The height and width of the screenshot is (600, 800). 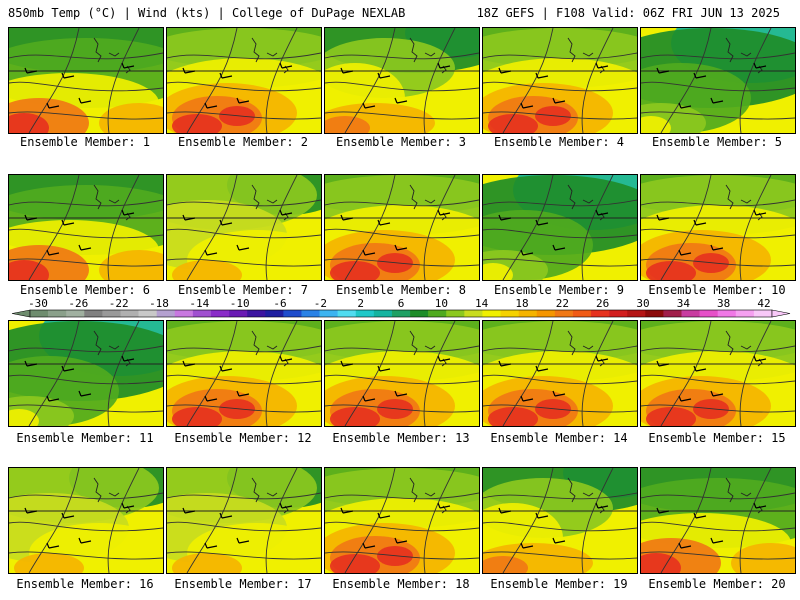 What do you see at coordinates (78, 304) in the screenshot?
I see `colorbar-tick-label: -26` at bounding box center [78, 304].